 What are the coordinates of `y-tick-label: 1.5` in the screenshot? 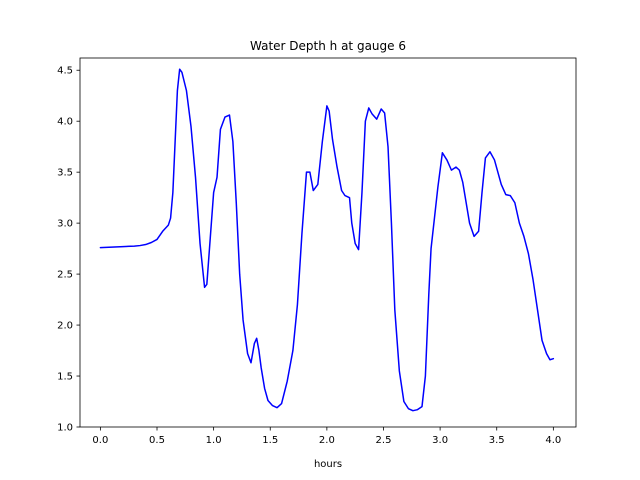 It's located at (65, 377).